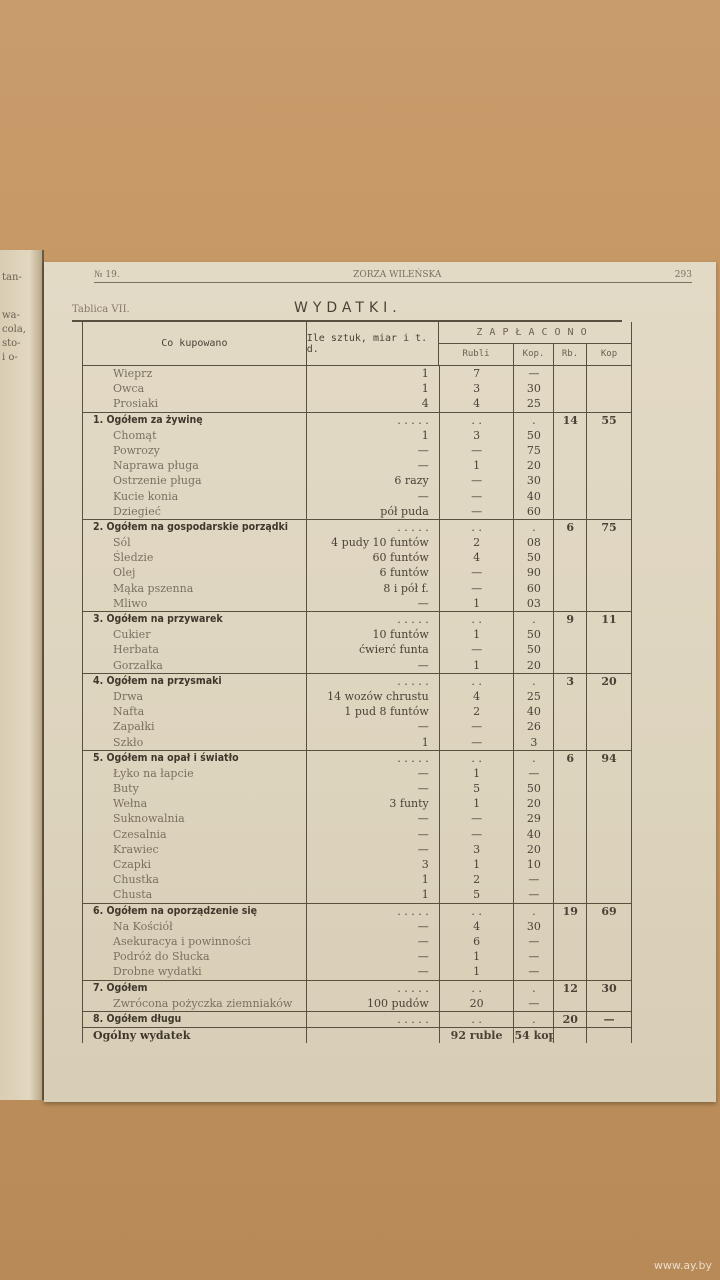 The height and width of the screenshot is (1280, 720). I want to click on qty-cell: 8 i pół f., so click(373, 588).